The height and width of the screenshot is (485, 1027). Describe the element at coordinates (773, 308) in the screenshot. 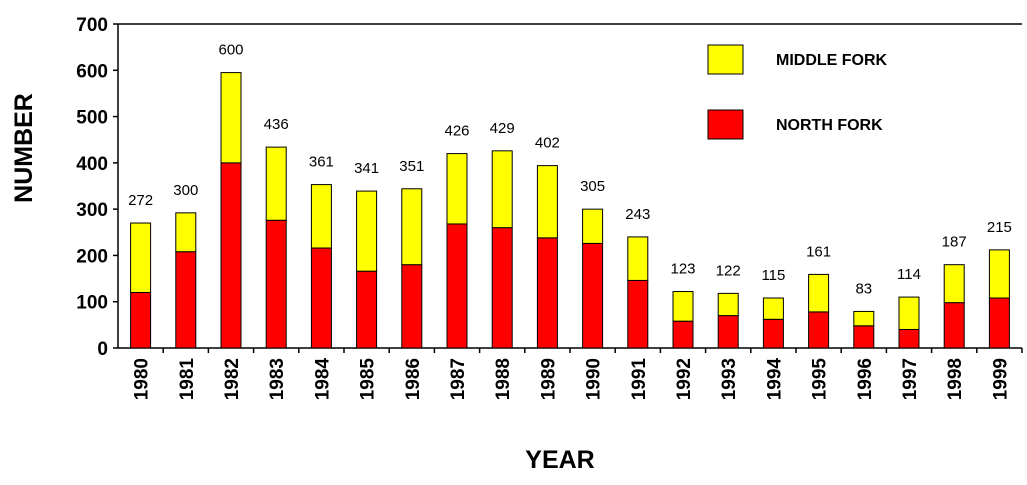

I see `bar-middle-fork-1994` at that location.